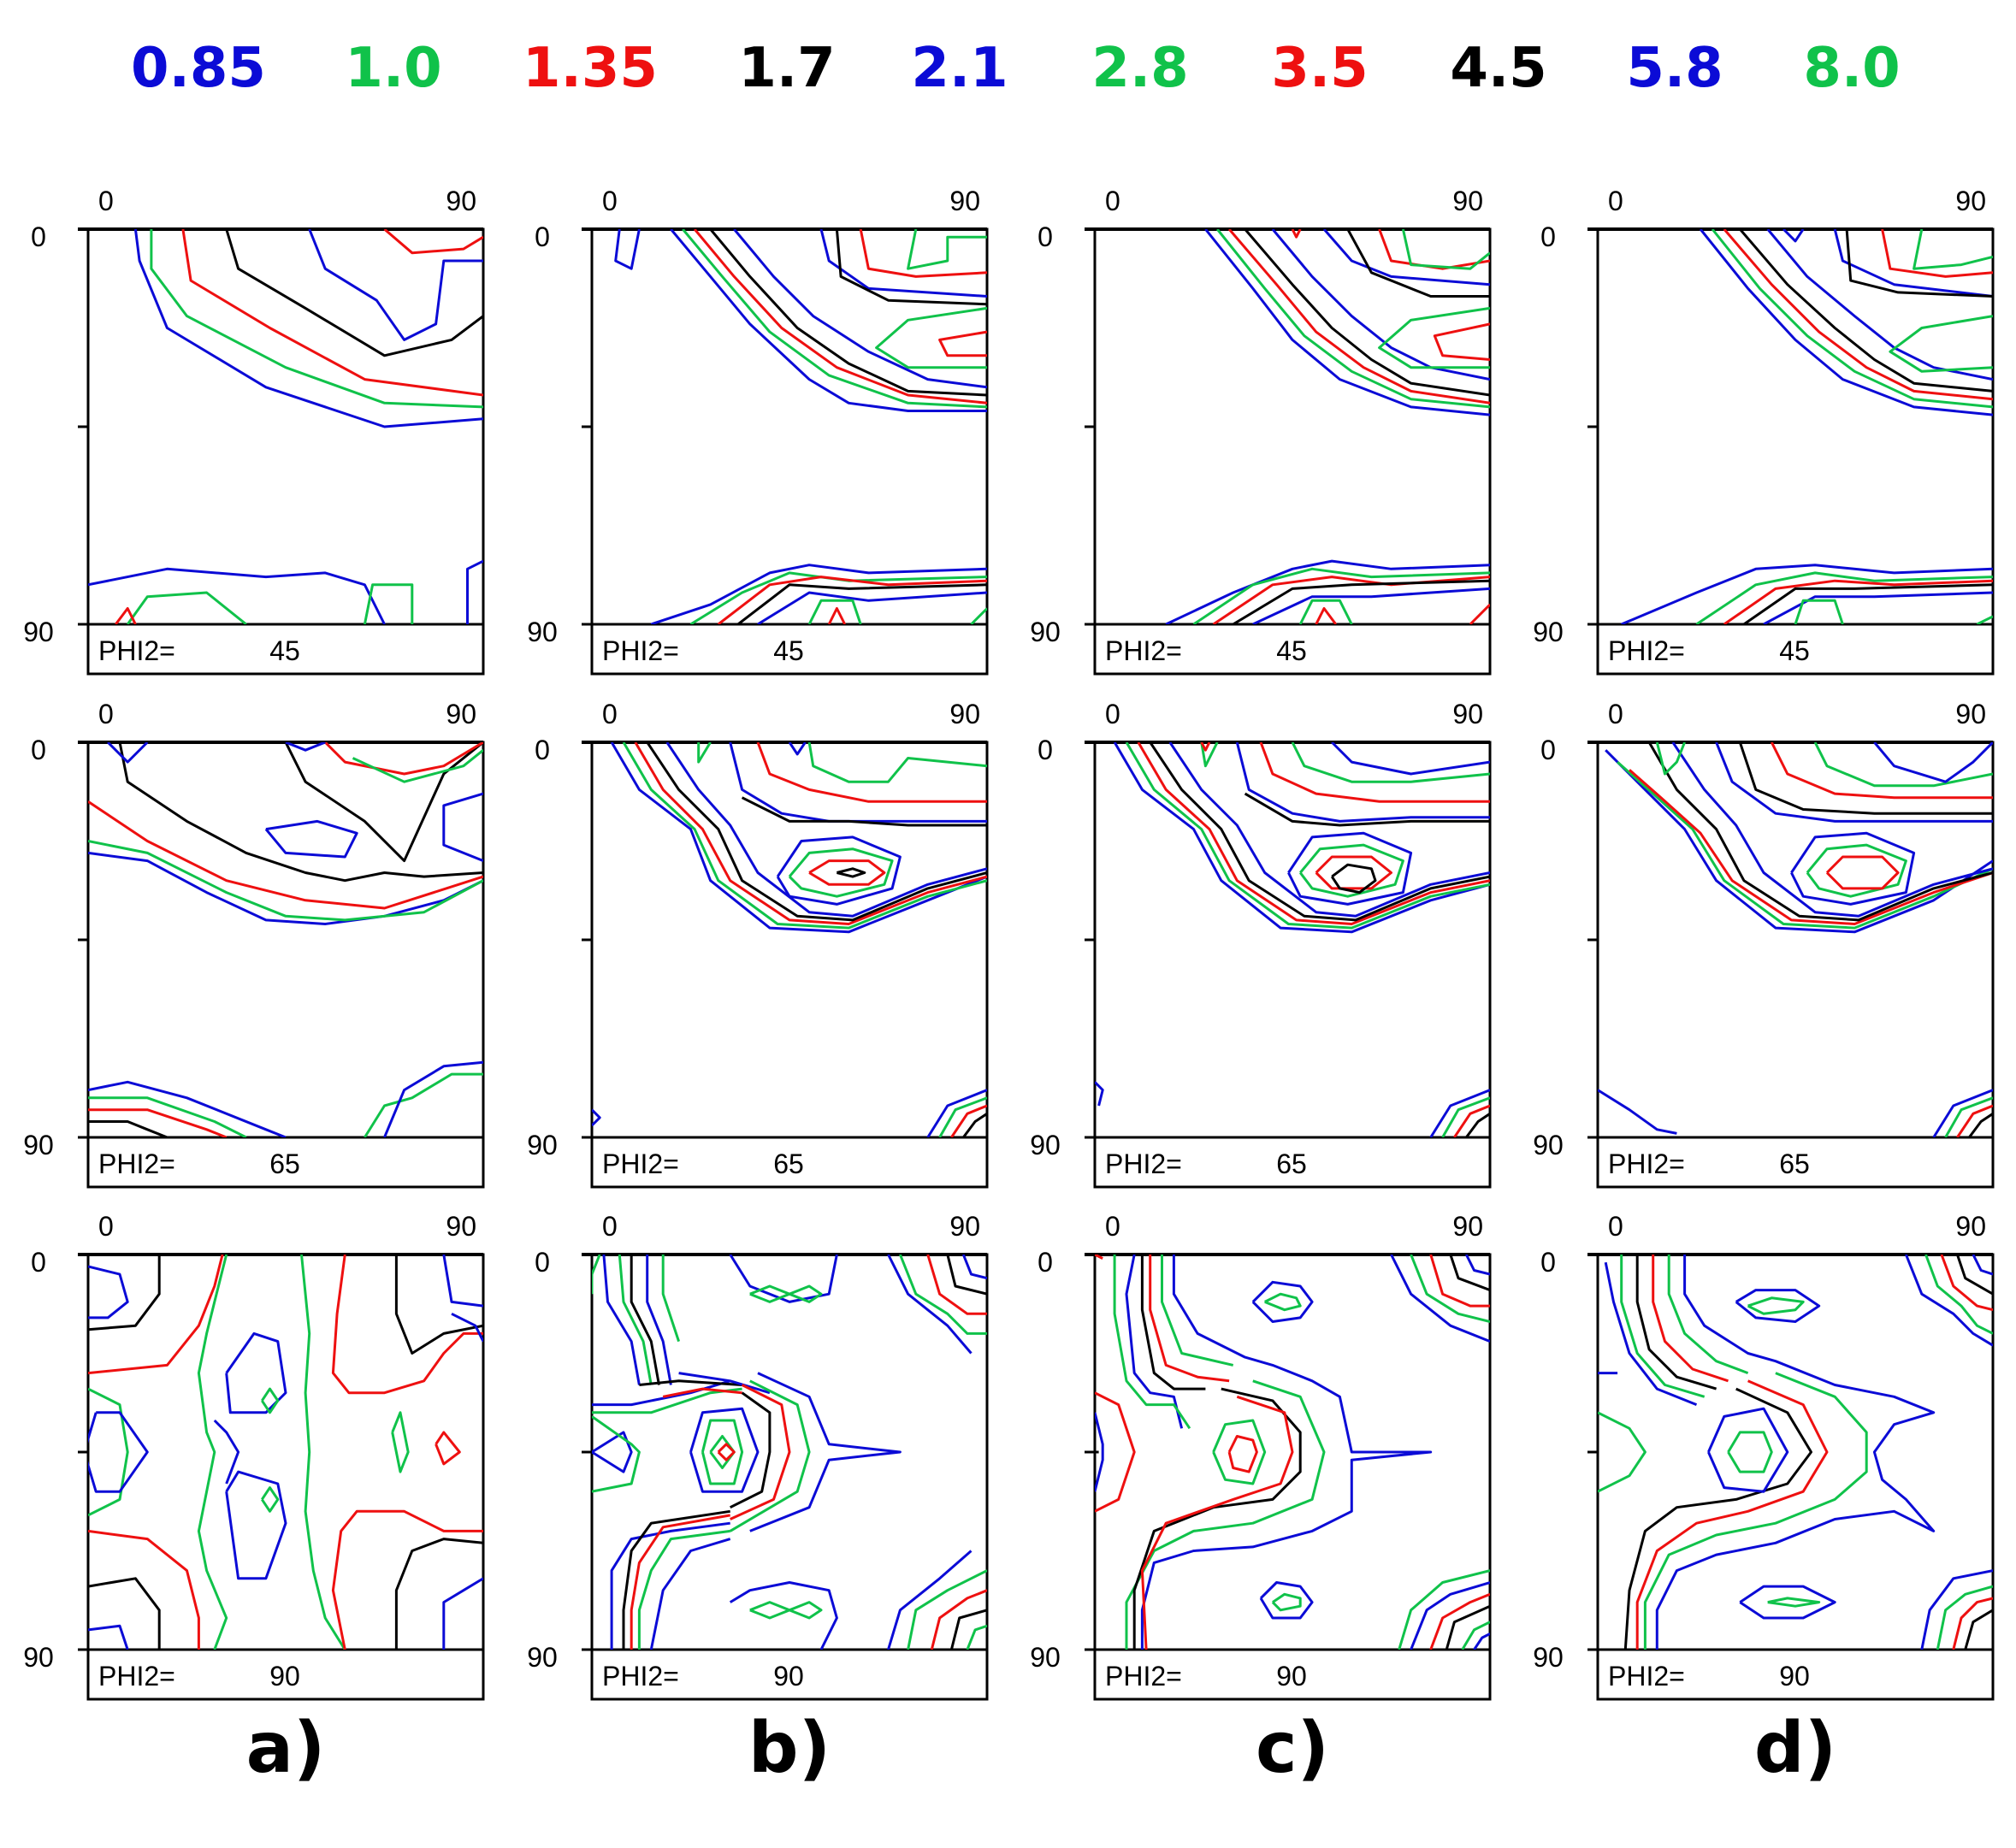 The image size is (2016, 1848). I want to click on odf-panel: 0 90 0 90 PHI2= 90, so click(1261, 1456).